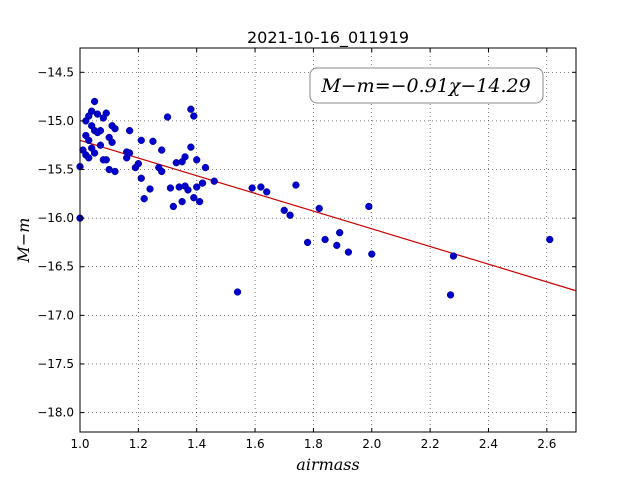 This screenshot has width=640, height=480. Describe the element at coordinates (430, 444) in the screenshot. I see `x-tick-label: 2.2` at that location.